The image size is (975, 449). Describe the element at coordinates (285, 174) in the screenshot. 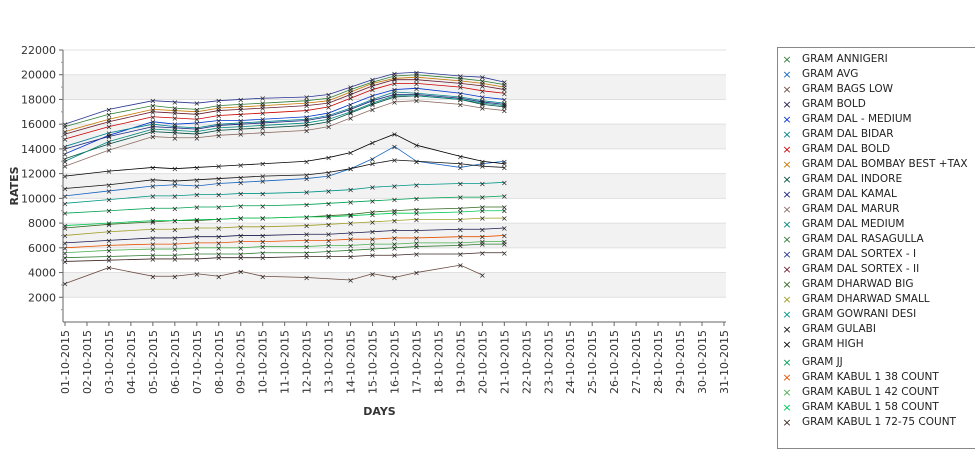

I see `series-gram-gulabi: × ×× × × × × × × × ×× × × × × ×` at that location.